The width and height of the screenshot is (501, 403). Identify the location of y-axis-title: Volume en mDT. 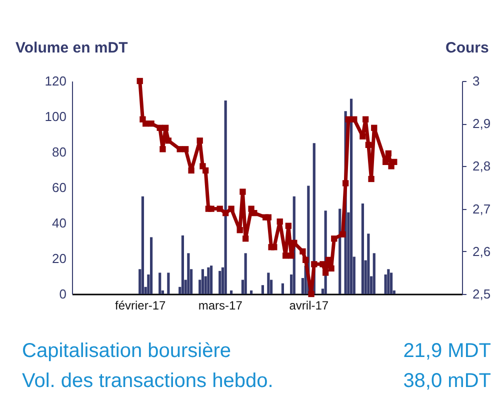
(72, 48).